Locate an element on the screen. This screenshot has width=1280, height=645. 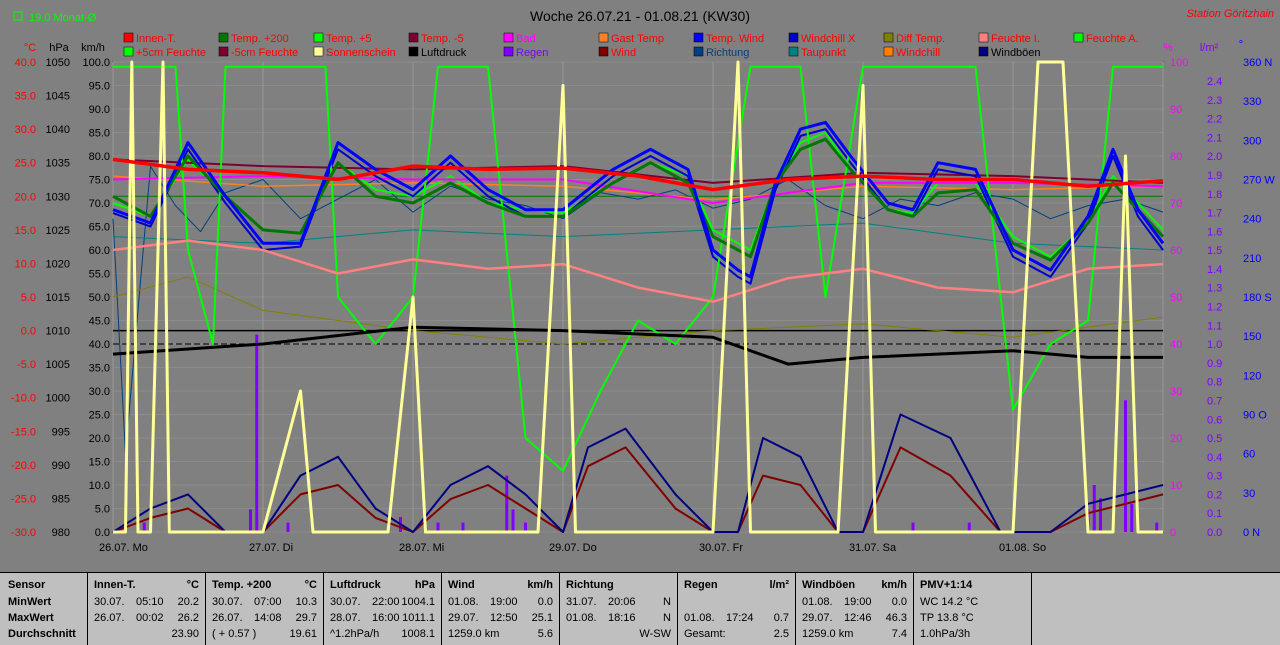
summary-column: PMV+1:14 WC 14.2 °C TP 13.8 °C 1.0hPa/3h is located at coordinates (973, 609).